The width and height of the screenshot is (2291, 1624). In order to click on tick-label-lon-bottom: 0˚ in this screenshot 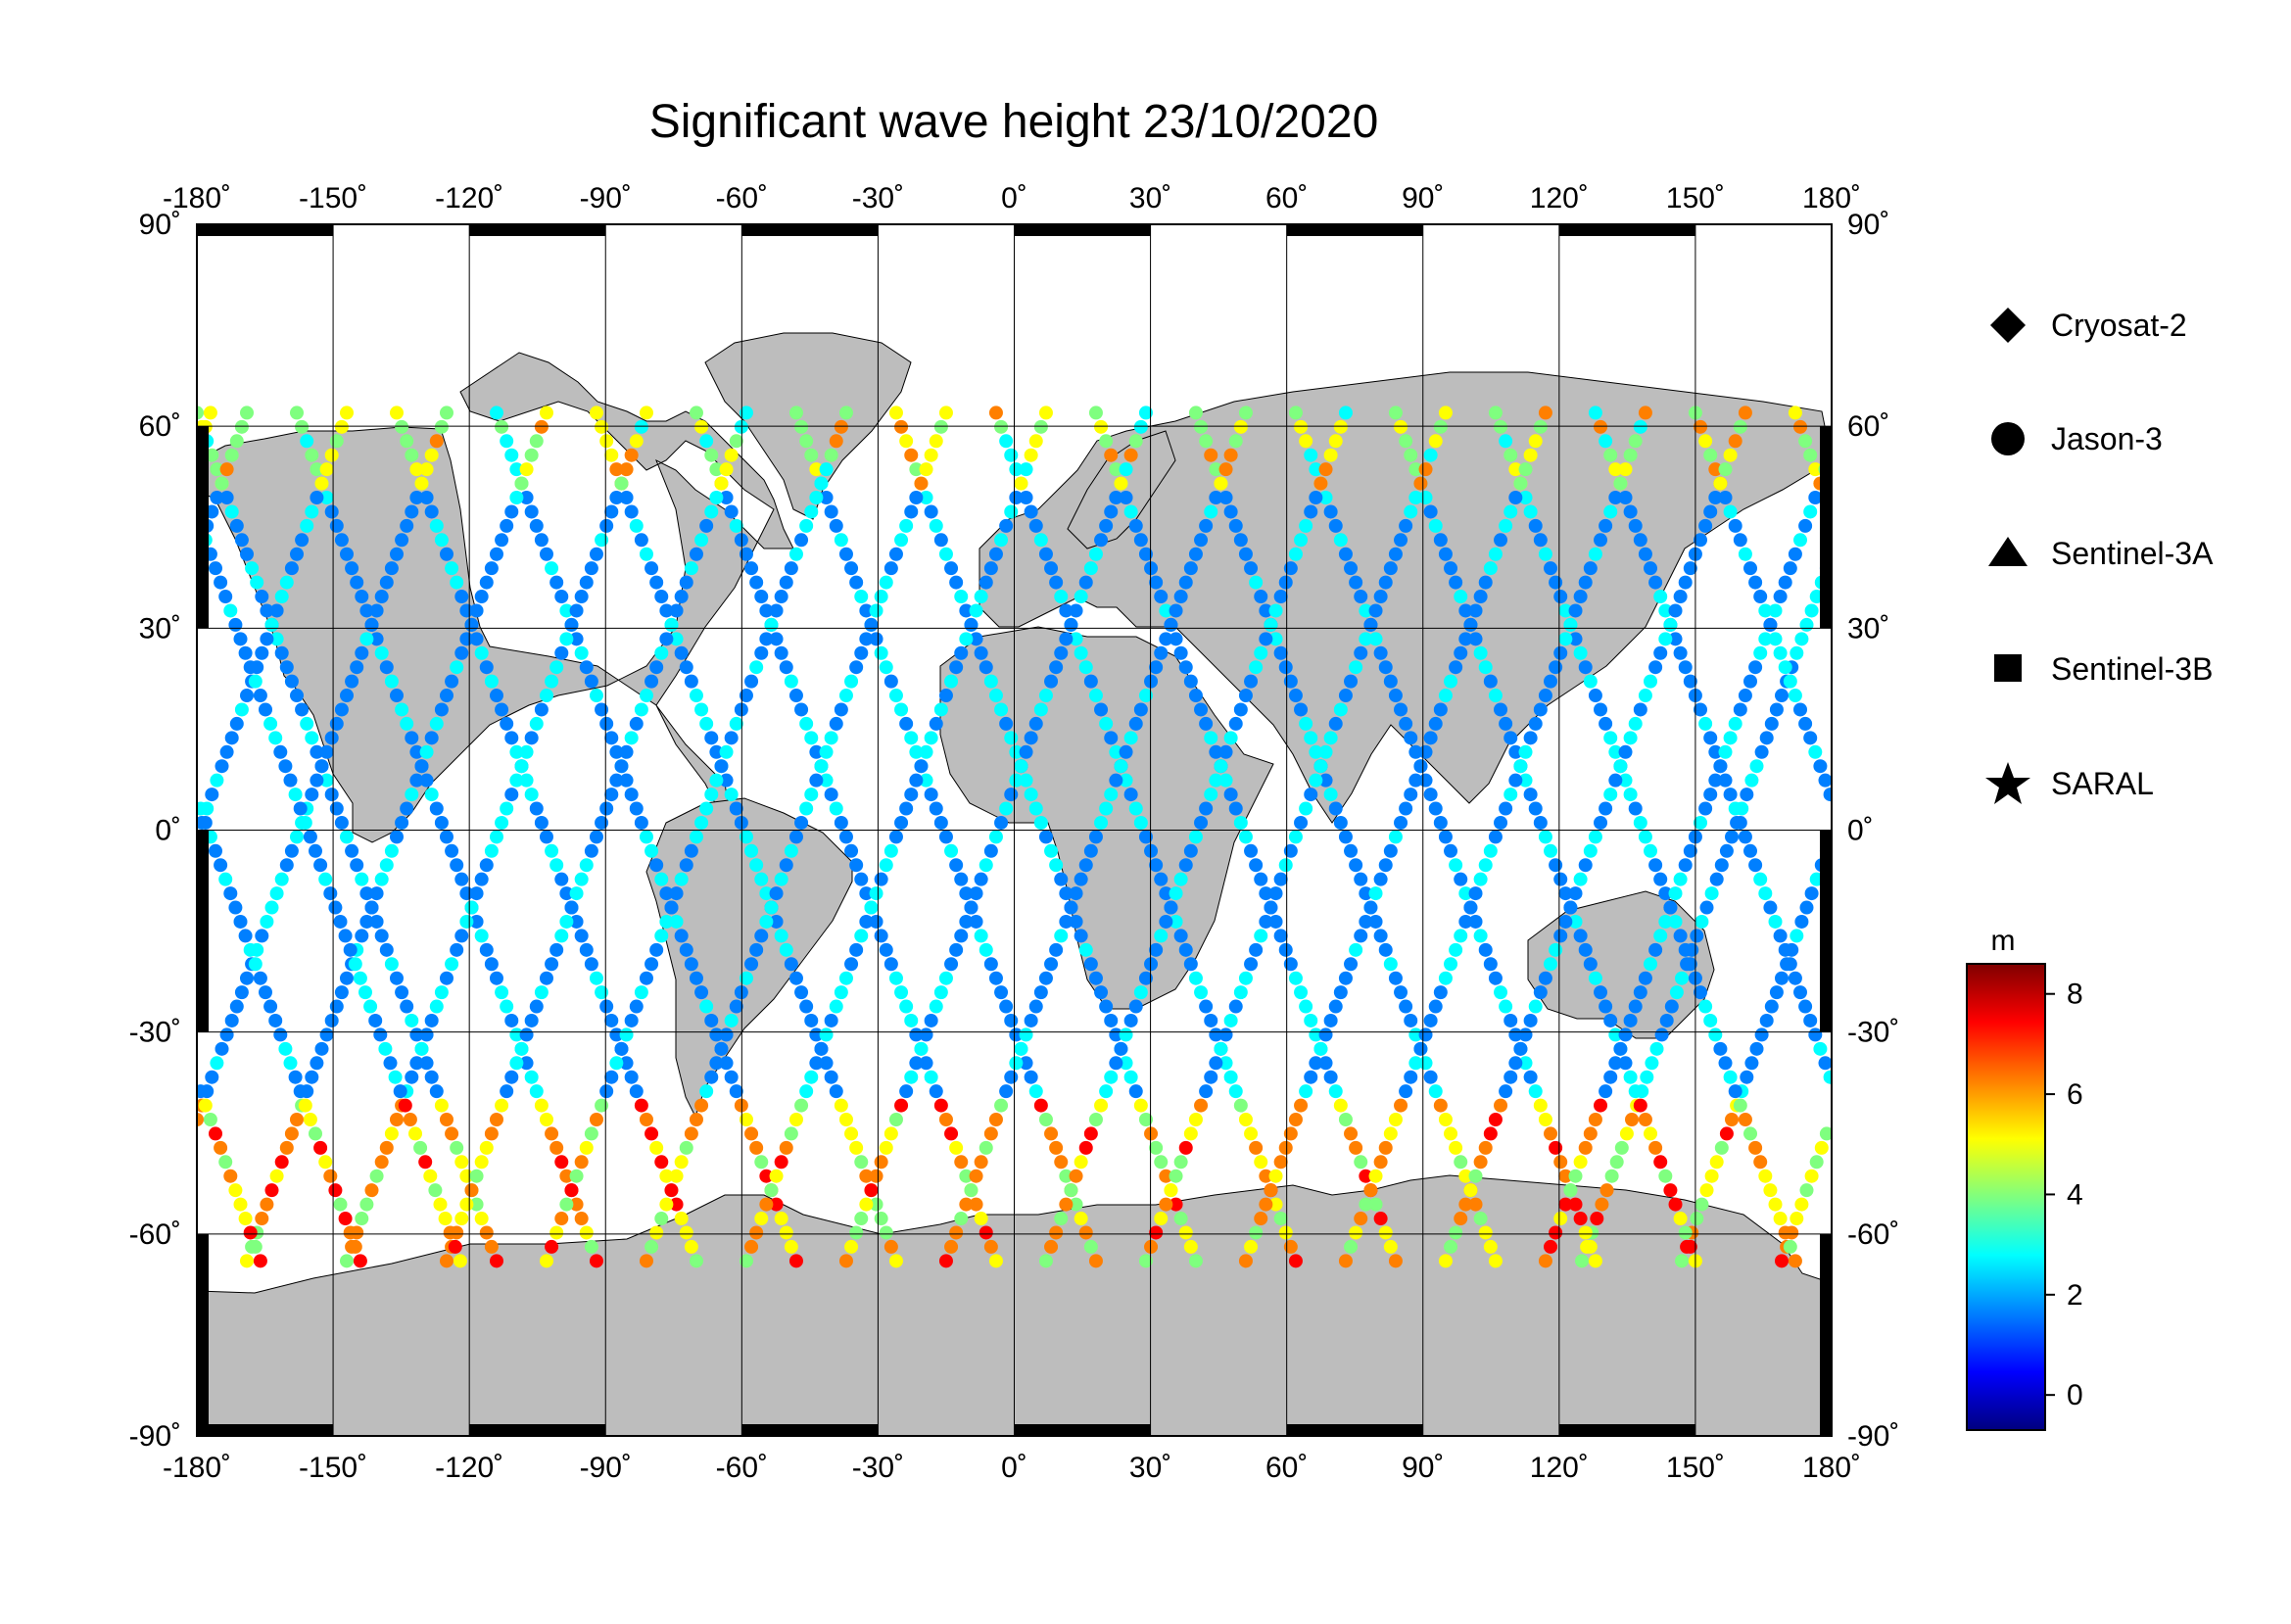, I will do `click(1014, 1468)`.